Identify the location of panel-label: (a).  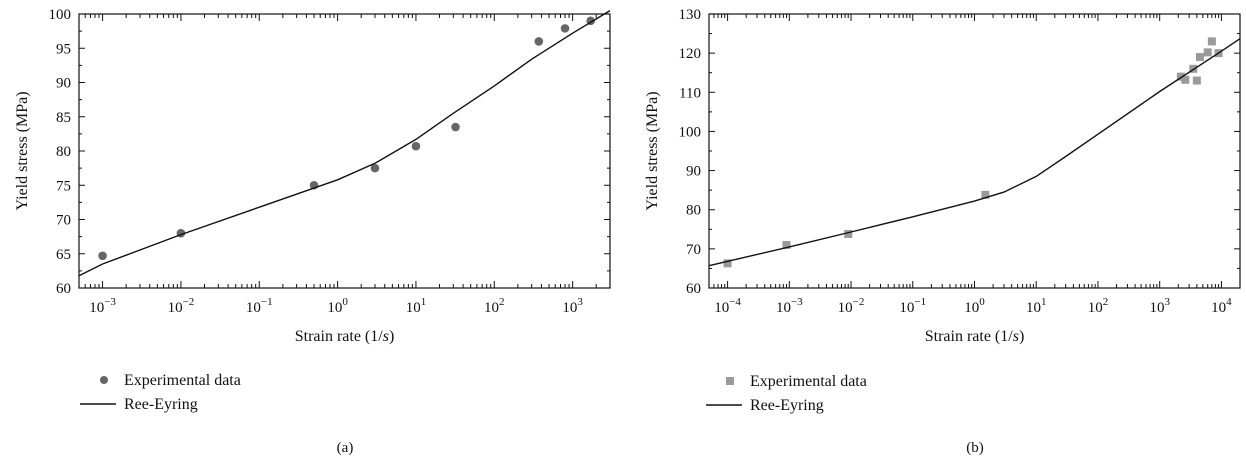
(345, 448).